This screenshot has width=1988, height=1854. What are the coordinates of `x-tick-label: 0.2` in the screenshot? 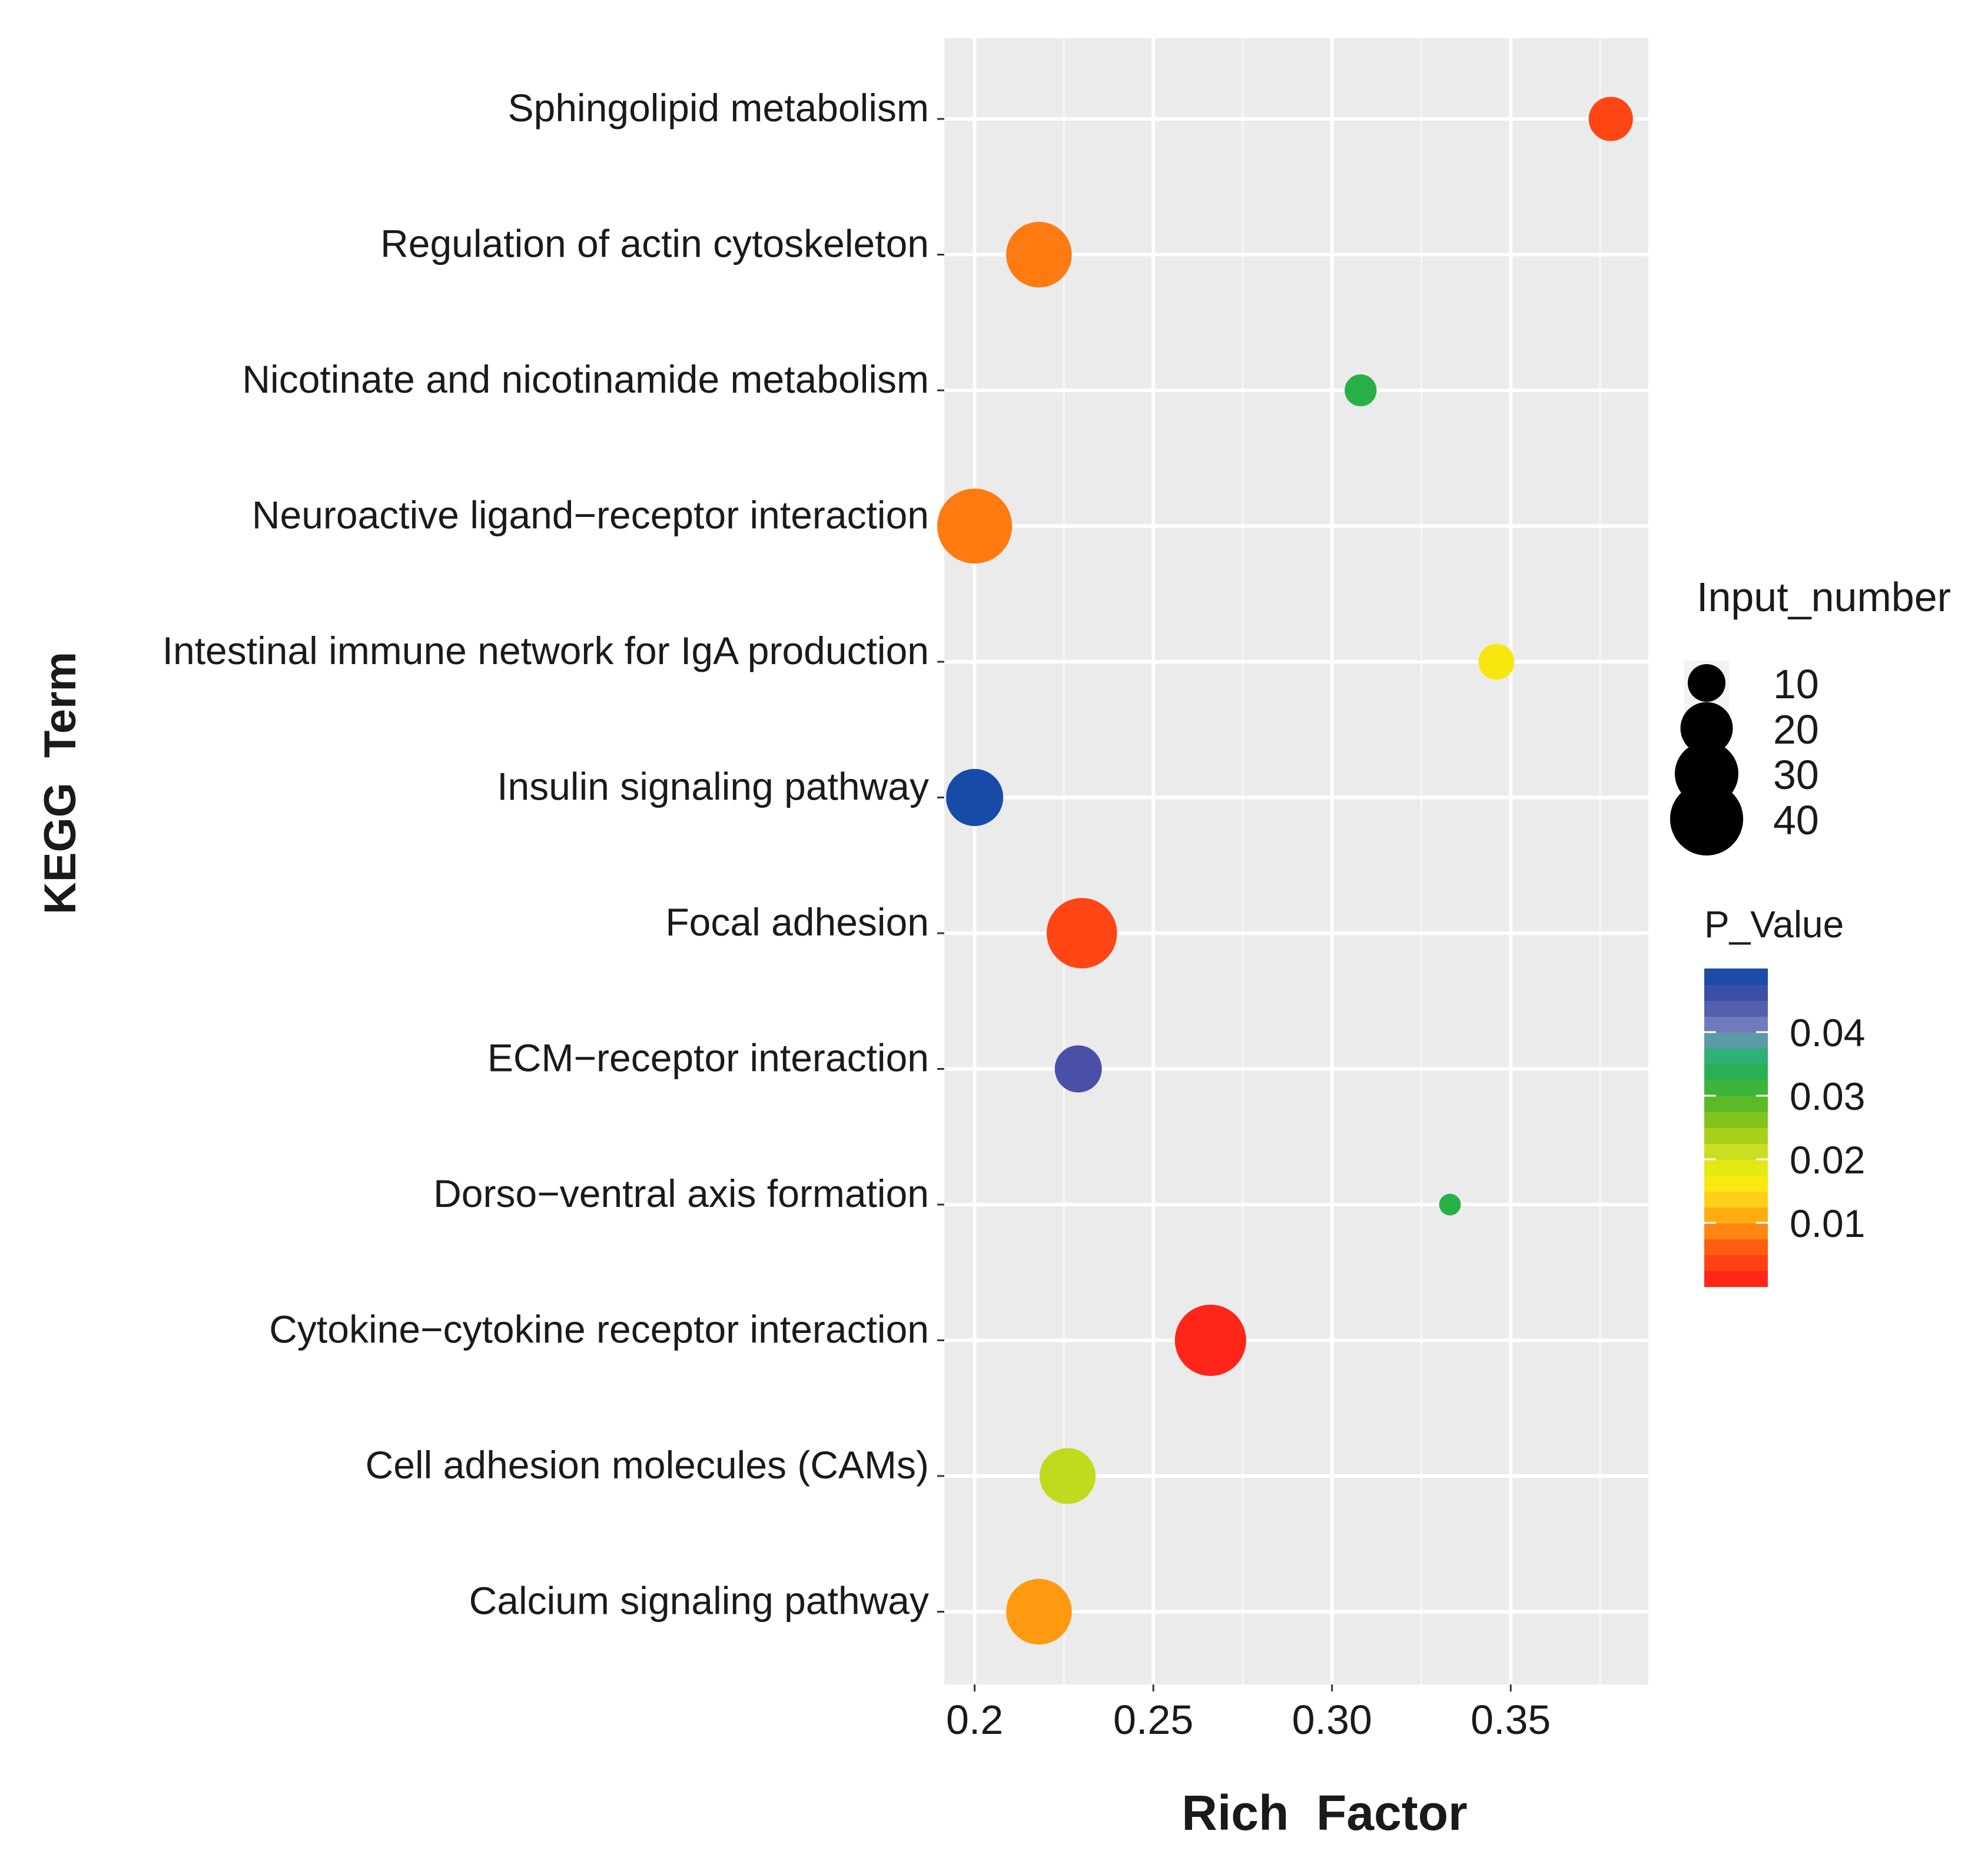 It's located at (974, 1720).